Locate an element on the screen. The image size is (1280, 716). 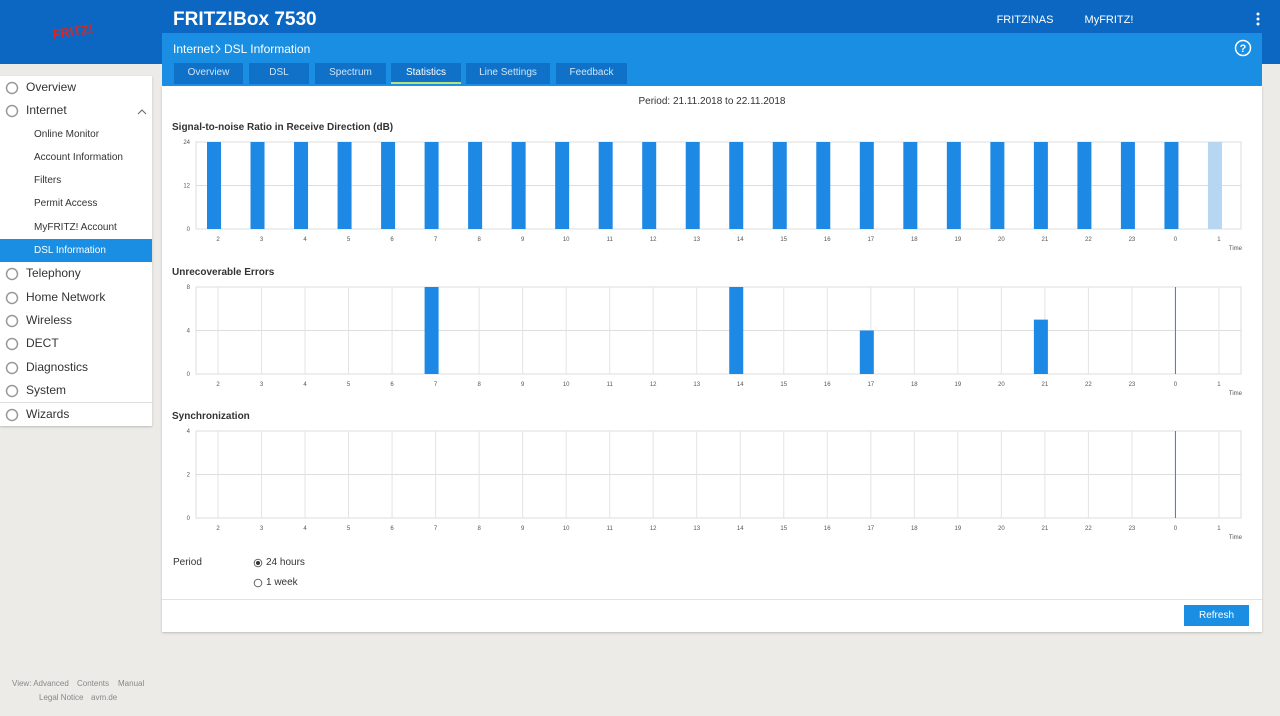
footer-link: avm.de is located at coordinates (104, 697).